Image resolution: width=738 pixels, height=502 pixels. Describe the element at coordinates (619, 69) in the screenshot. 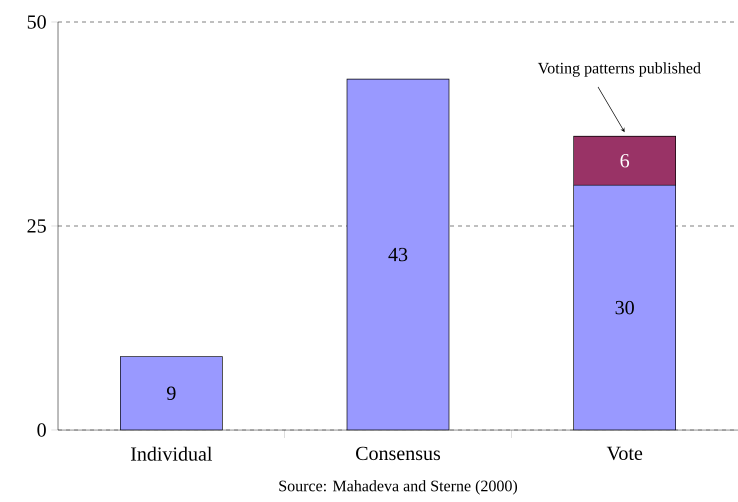

I see `annotation: Voting patterns published` at that location.